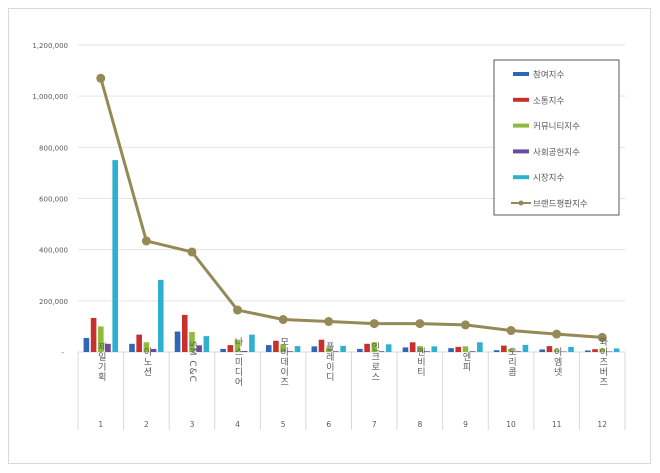 The height and width of the screenshot is (473, 660). What do you see at coordinates (283, 424) in the screenshot?
I see `category-rank: 5` at bounding box center [283, 424].